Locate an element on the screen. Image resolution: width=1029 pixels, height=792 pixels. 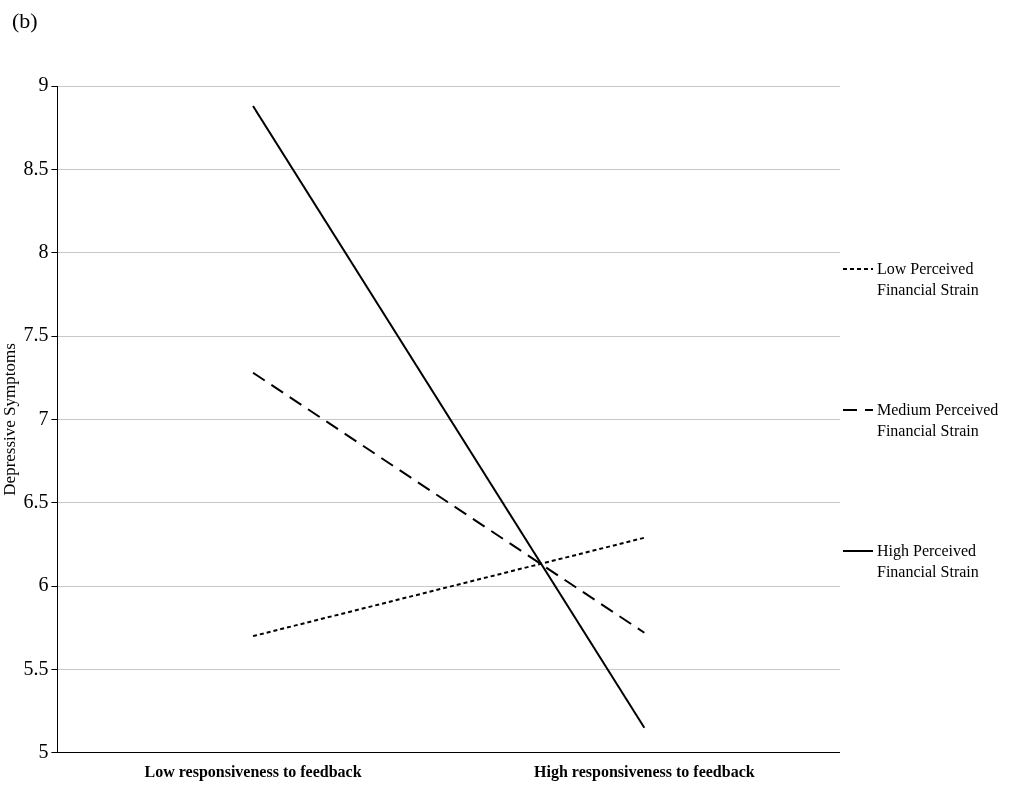
y-tick-label: 6.5 is located at coordinates (36, 501).